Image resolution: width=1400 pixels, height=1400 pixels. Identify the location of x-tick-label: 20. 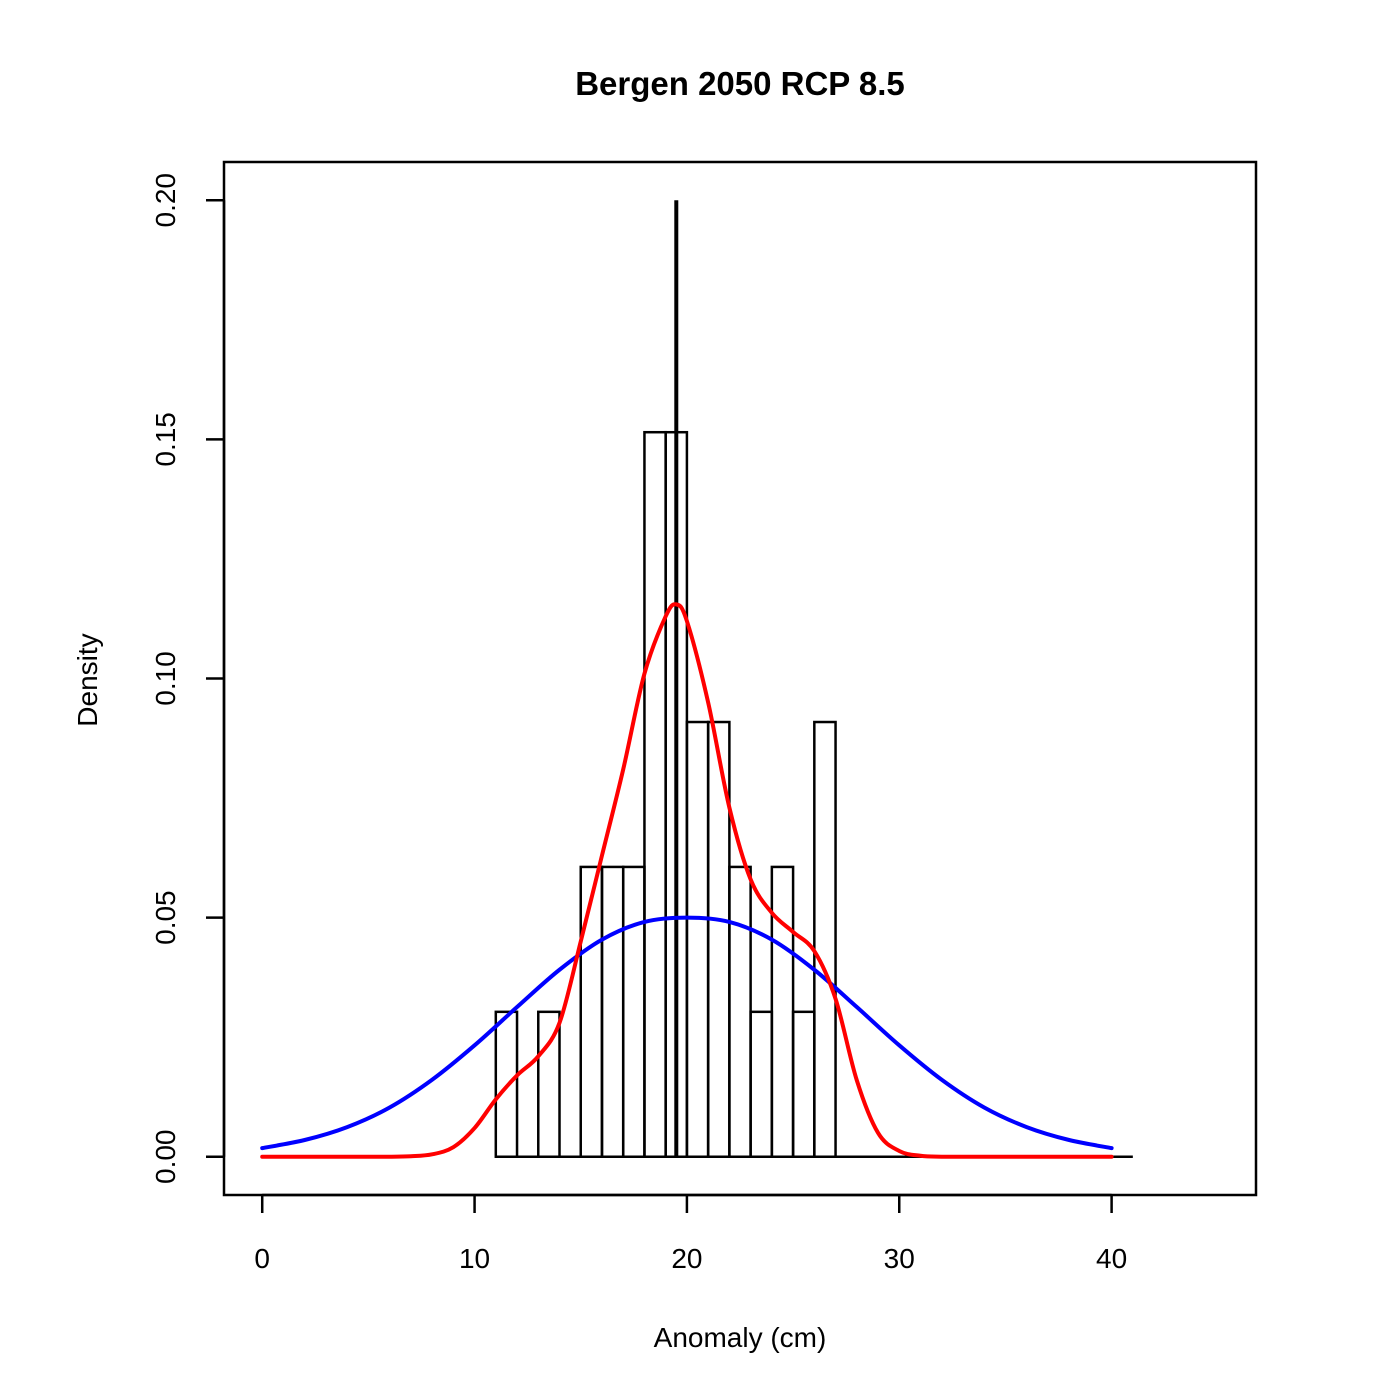
(686, 1258).